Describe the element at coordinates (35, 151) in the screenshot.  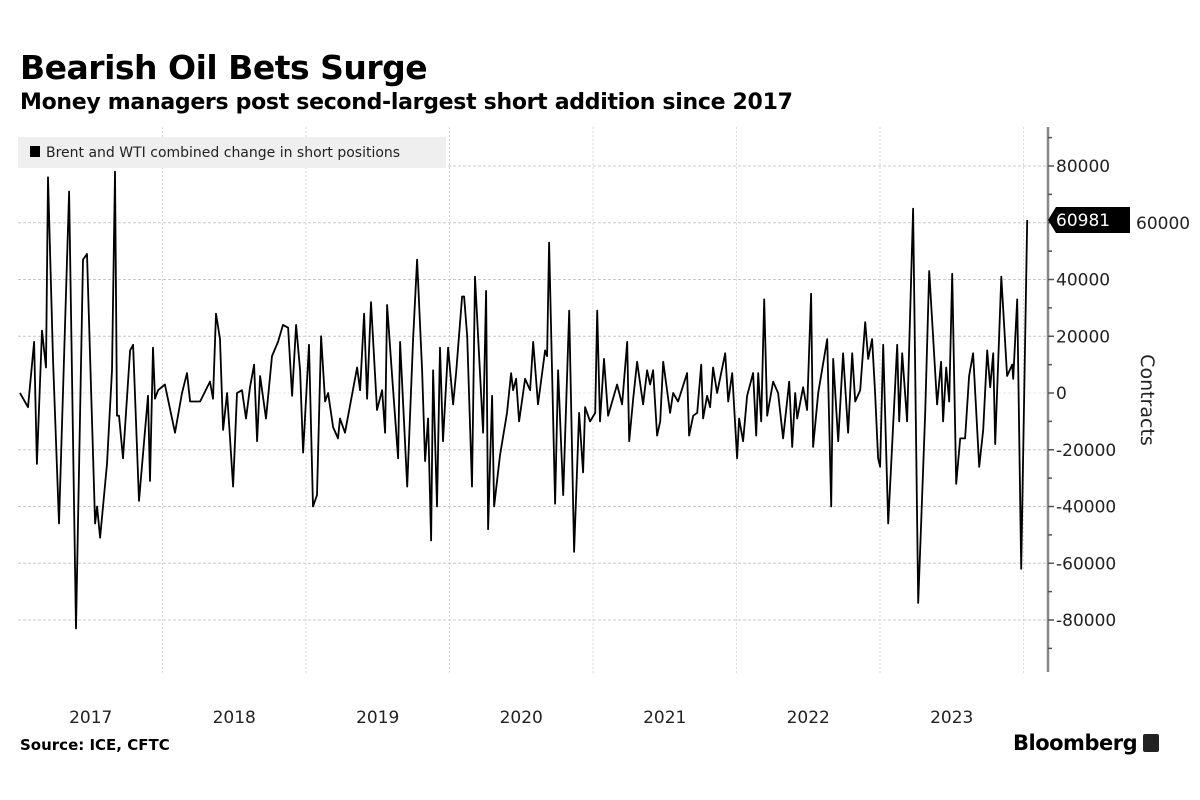
I see `legend-swatch` at that location.